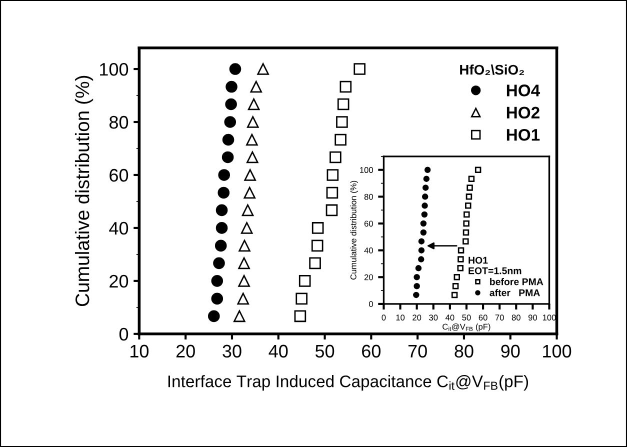  Describe the element at coordinates (517, 282) in the screenshot. I see `legend-label: before PMA` at that location.